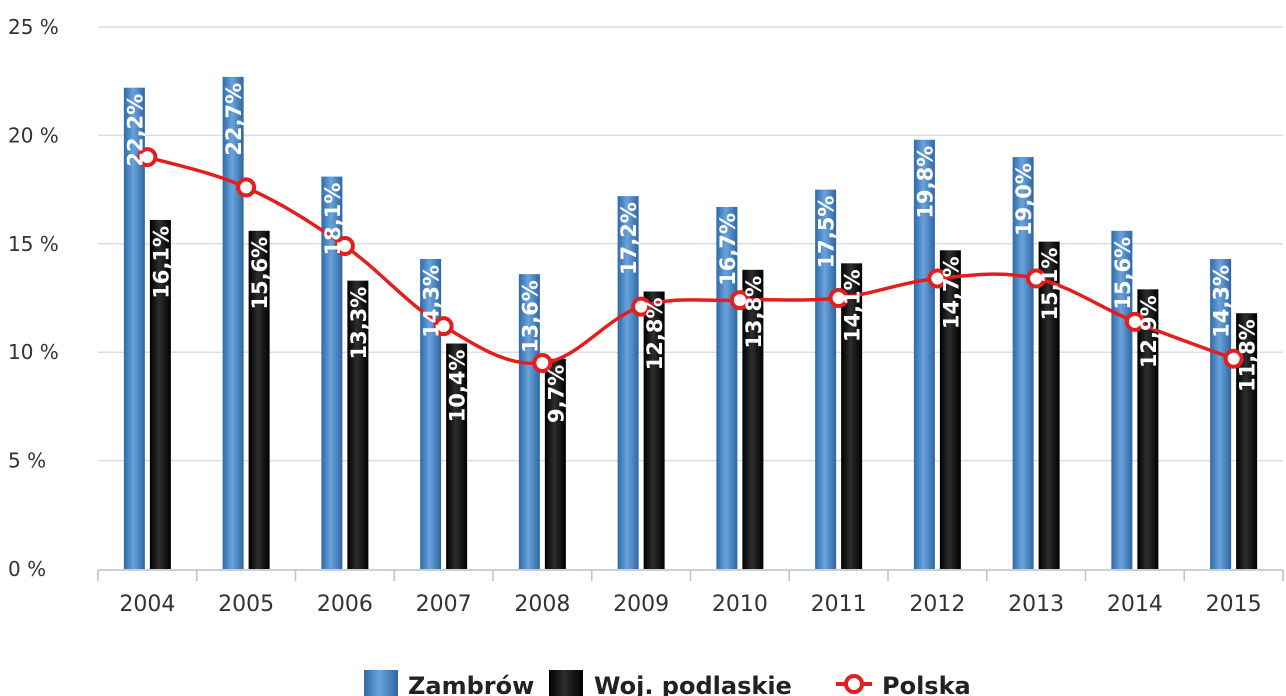  I want to click on x-tick-label: 2014, so click(1135, 604).